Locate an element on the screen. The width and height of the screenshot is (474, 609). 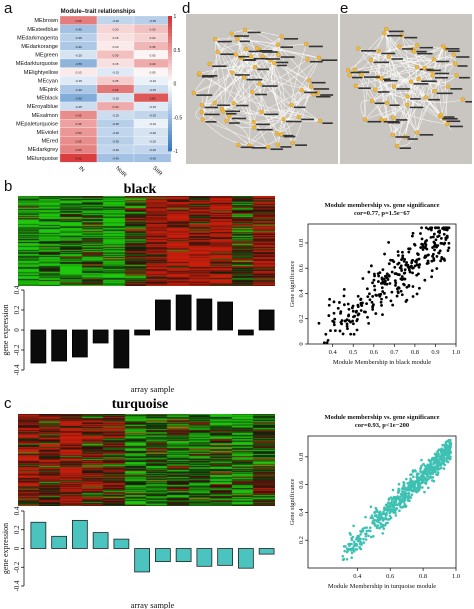
heatmap-cell-label: -0.25 is located at coordinates (152, 90).